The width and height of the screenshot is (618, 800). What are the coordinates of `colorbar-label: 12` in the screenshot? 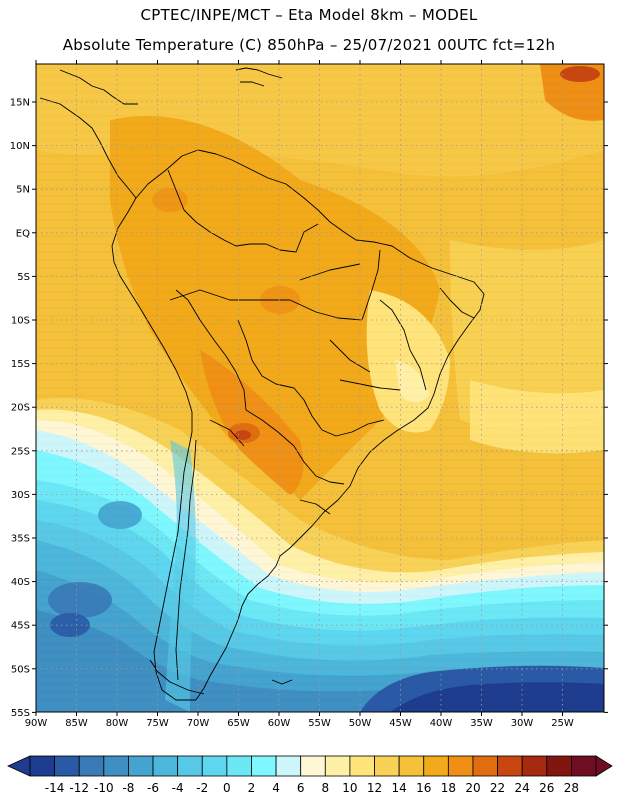 It's located at (374, 788).